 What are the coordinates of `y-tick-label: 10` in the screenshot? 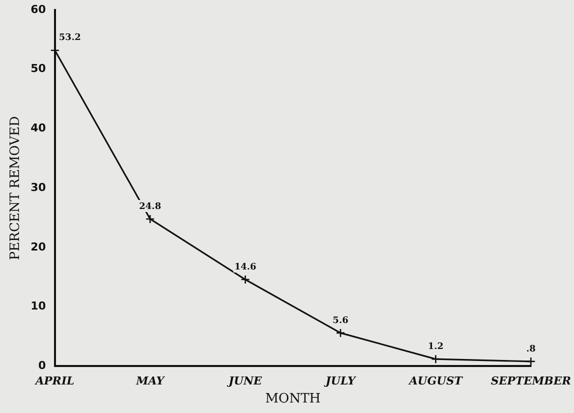 It's located at (38, 306).